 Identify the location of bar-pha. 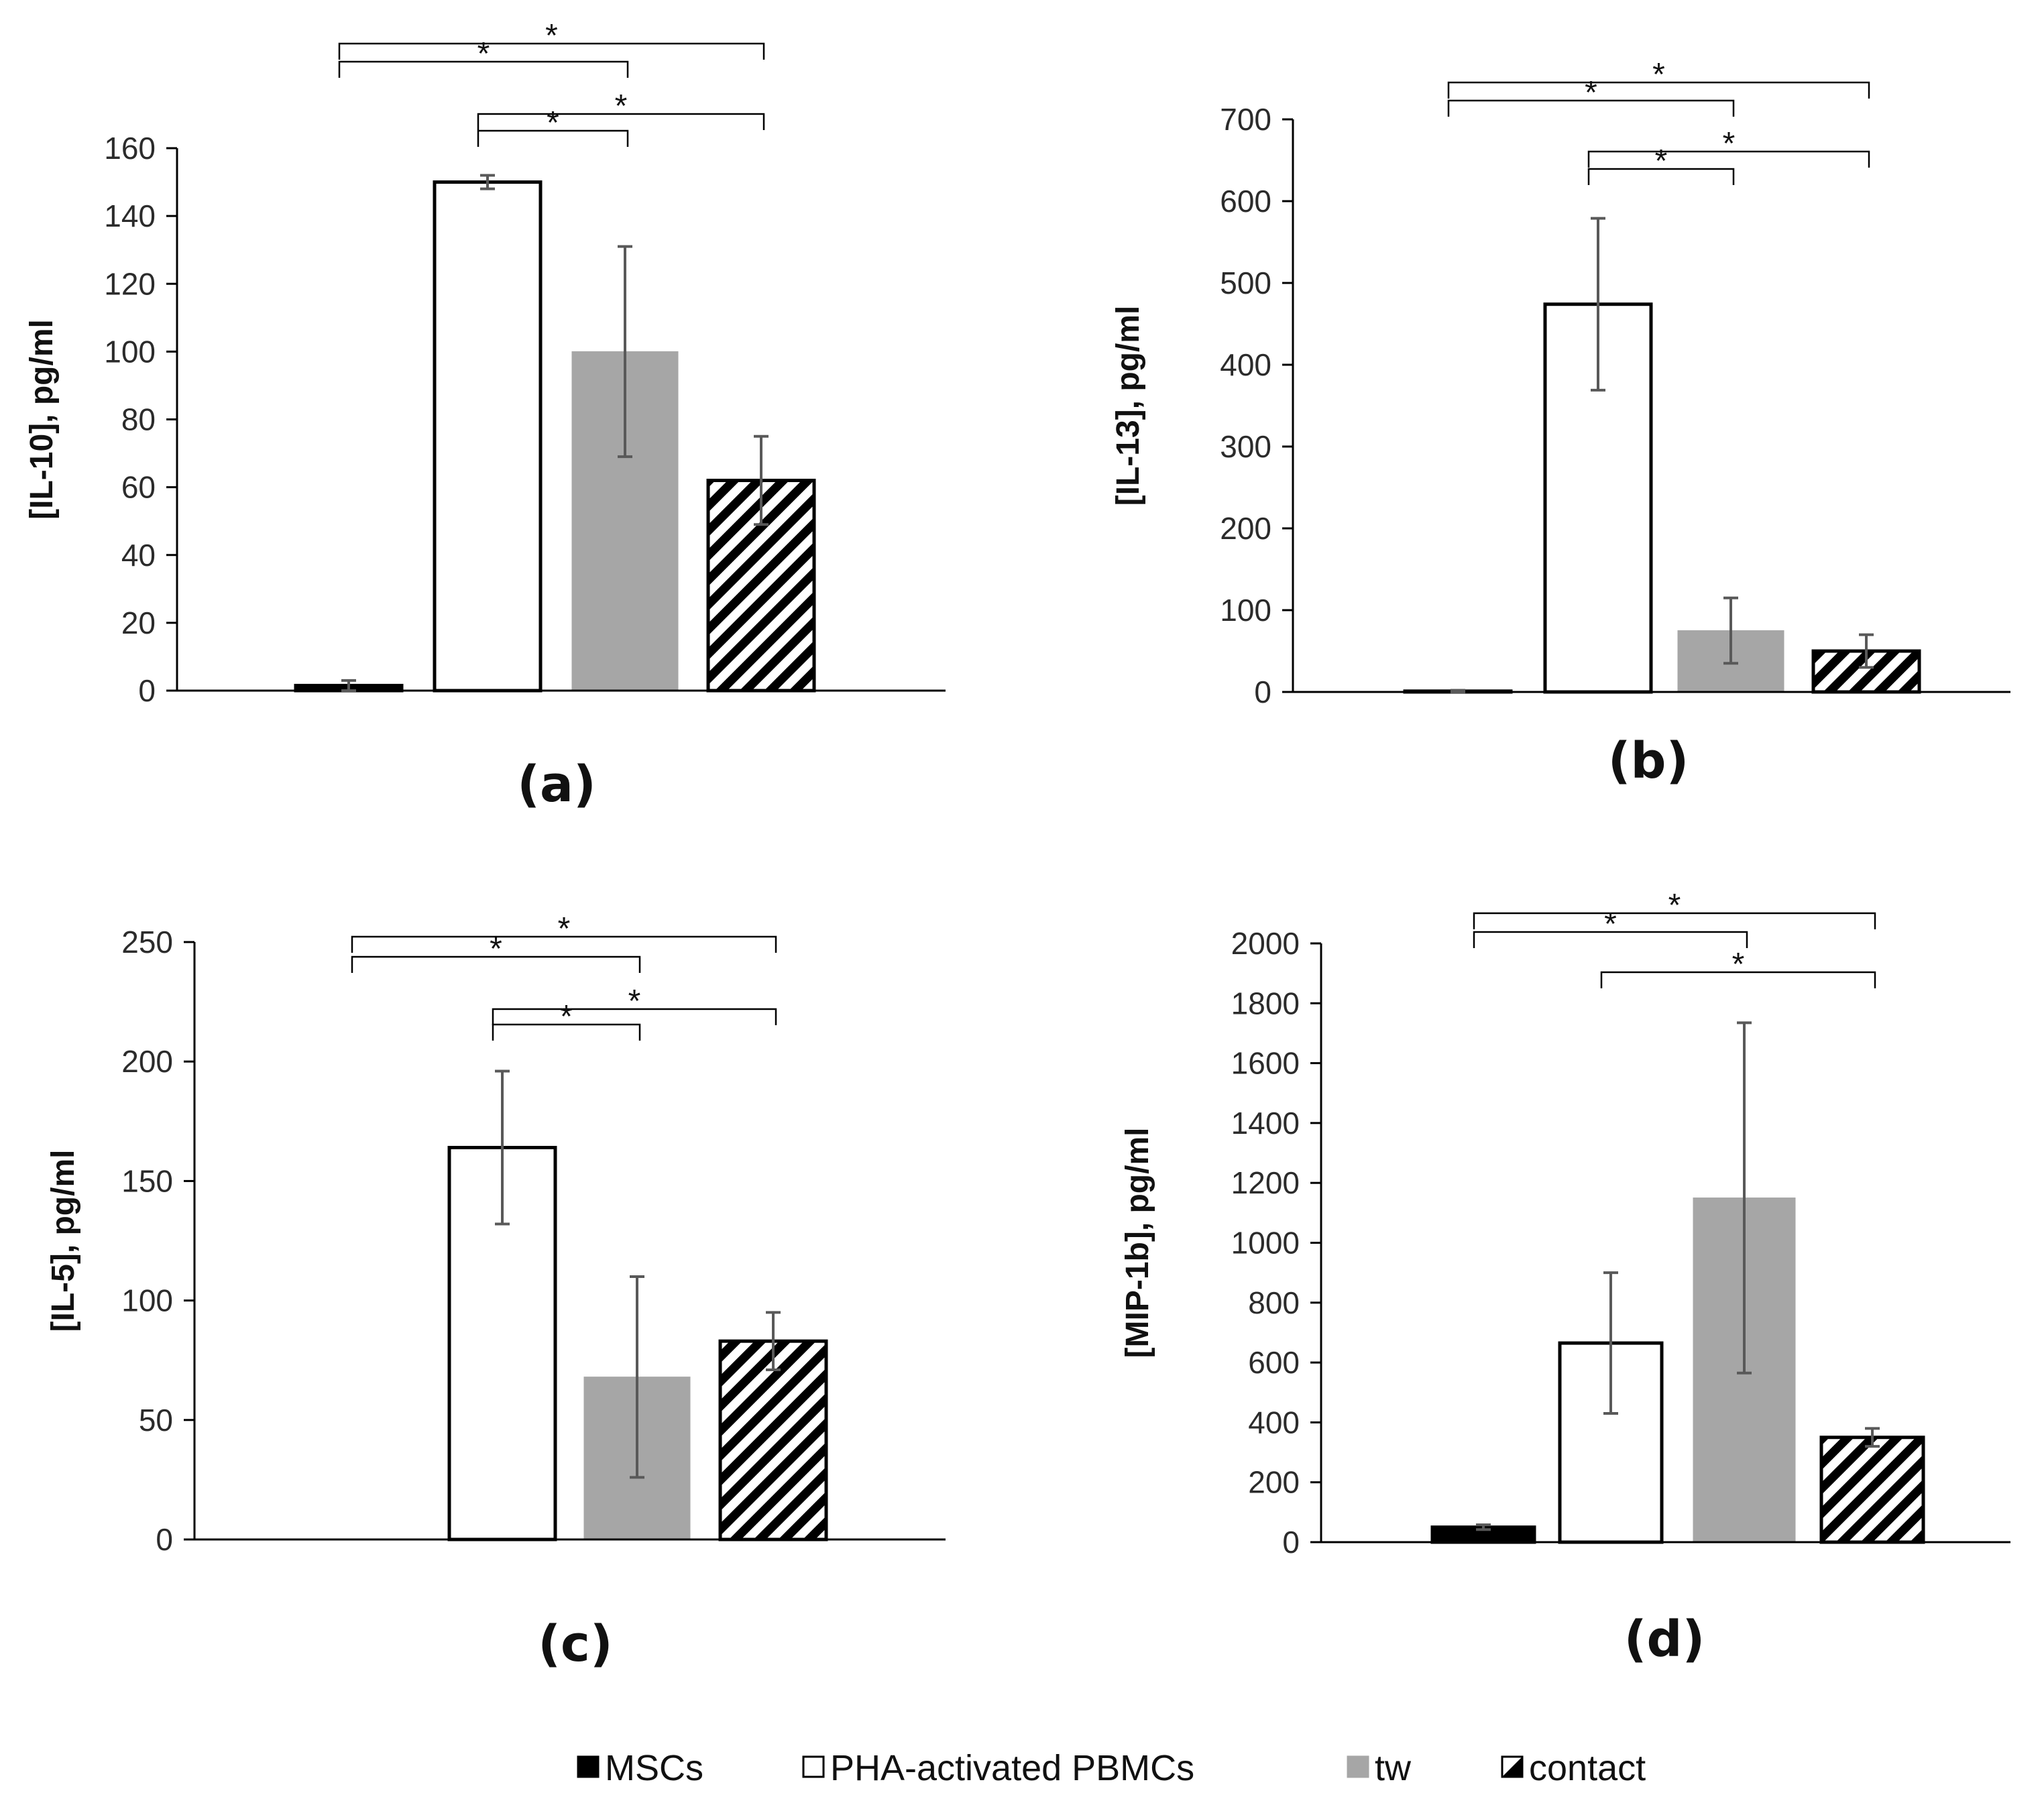
(488, 436).